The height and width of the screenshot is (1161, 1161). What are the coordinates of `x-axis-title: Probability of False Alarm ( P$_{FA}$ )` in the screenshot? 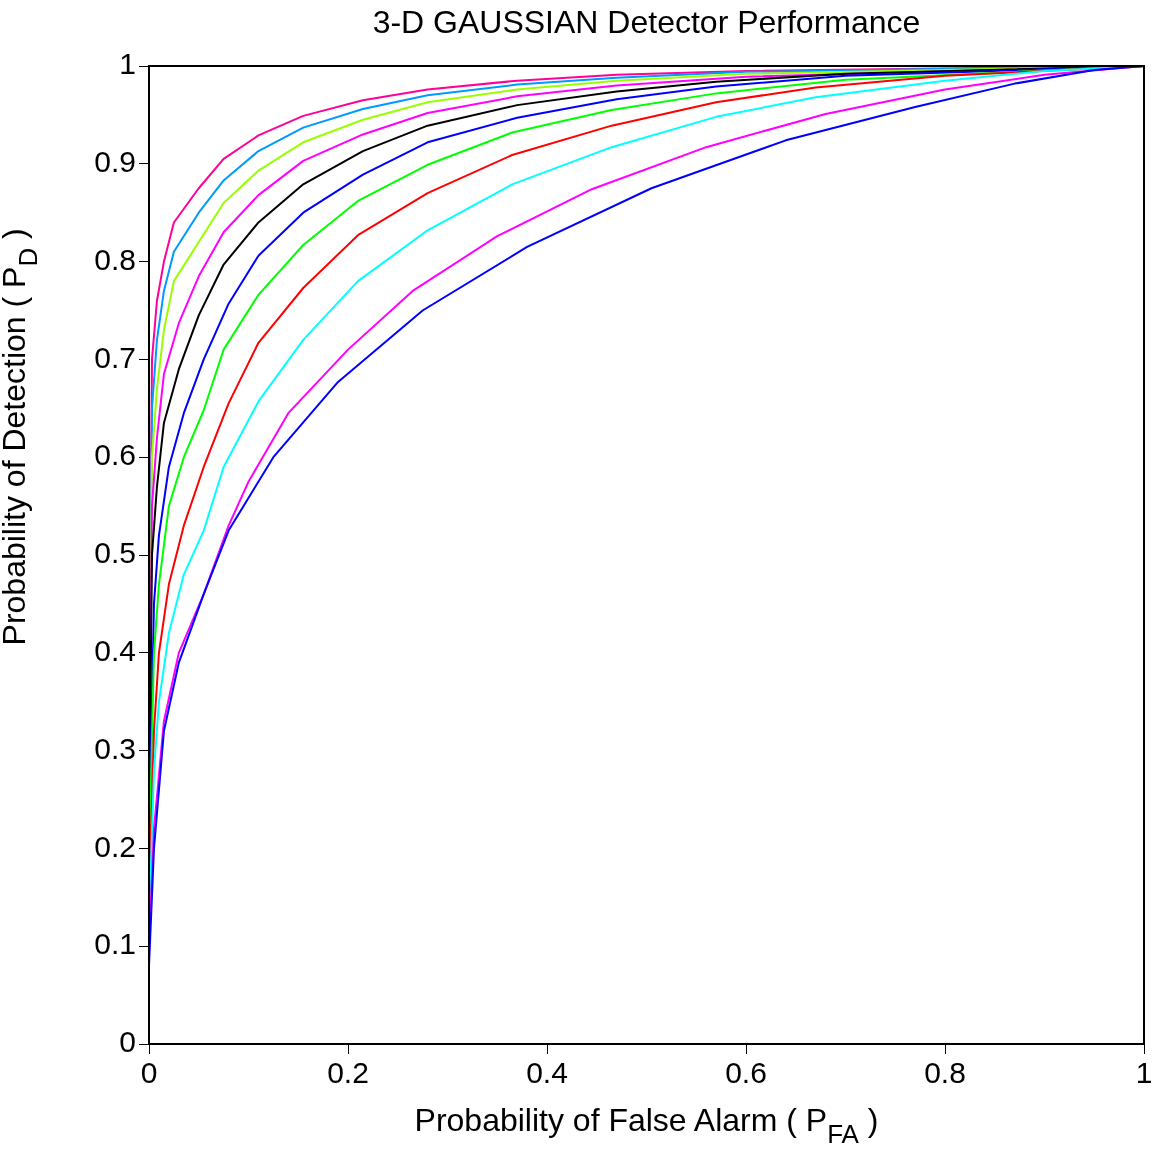 It's located at (646, 1126).